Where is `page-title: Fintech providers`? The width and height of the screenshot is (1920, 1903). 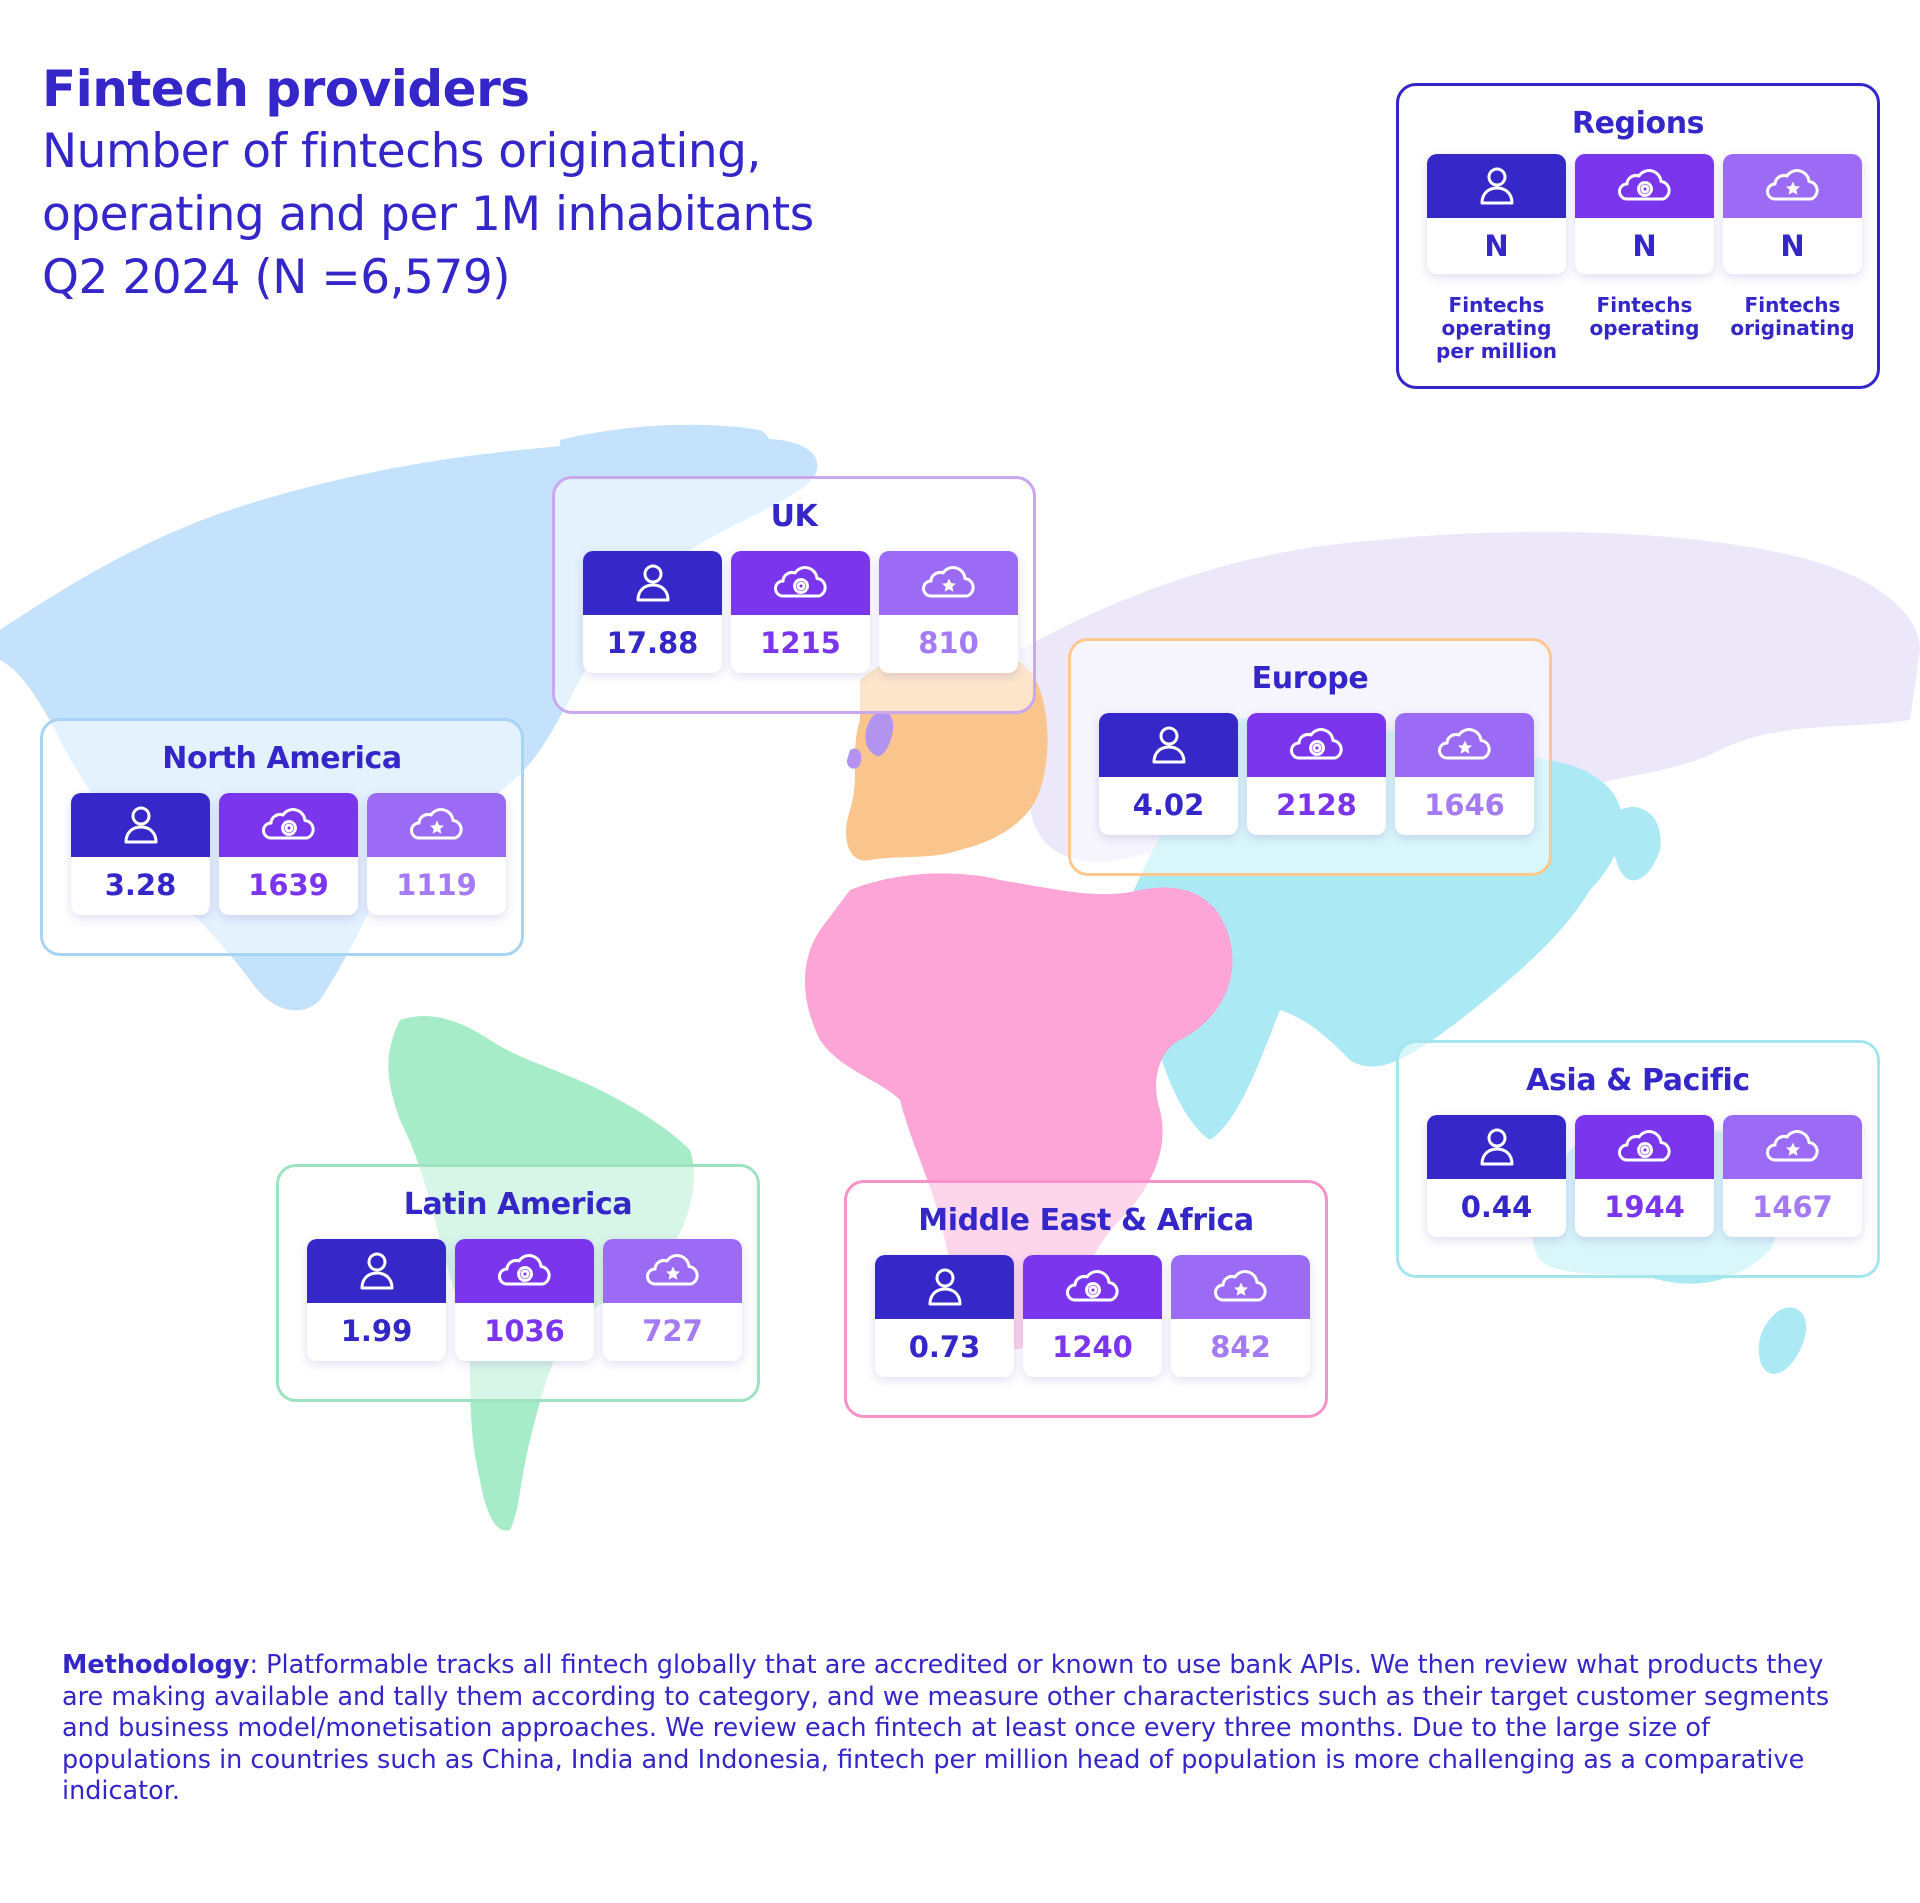 page-title: Fintech providers is located at coordinates (286, 89).